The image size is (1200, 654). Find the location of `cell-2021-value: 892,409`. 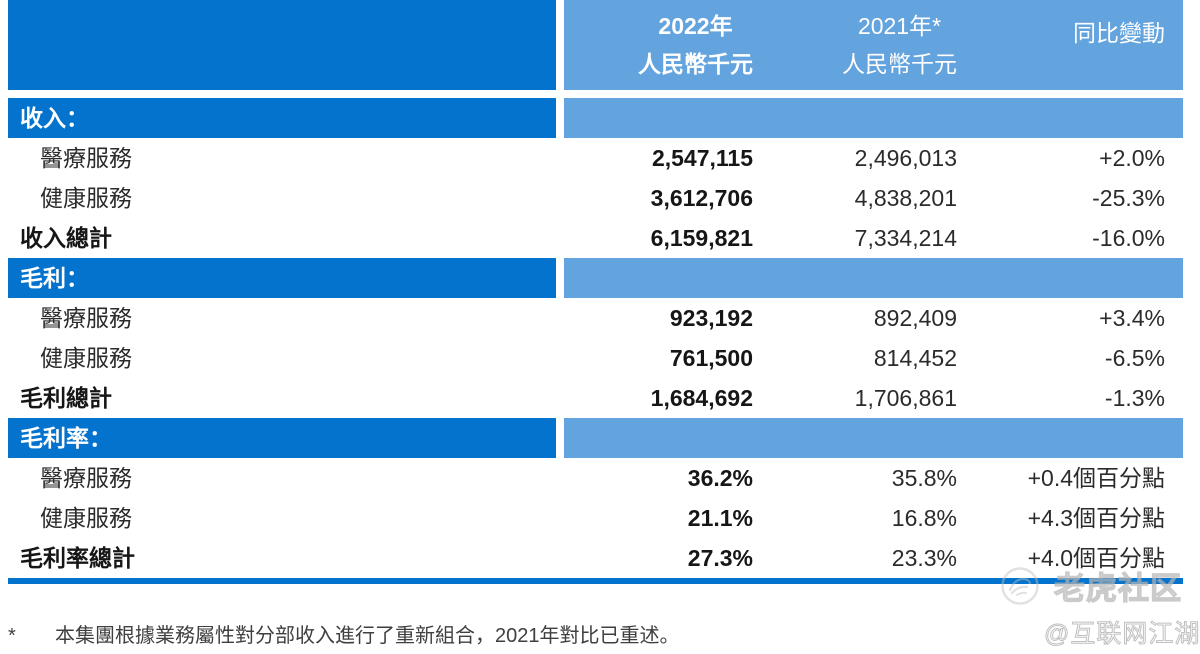

cell-2021-value: 892,409 is located at coordinates (915, 318).